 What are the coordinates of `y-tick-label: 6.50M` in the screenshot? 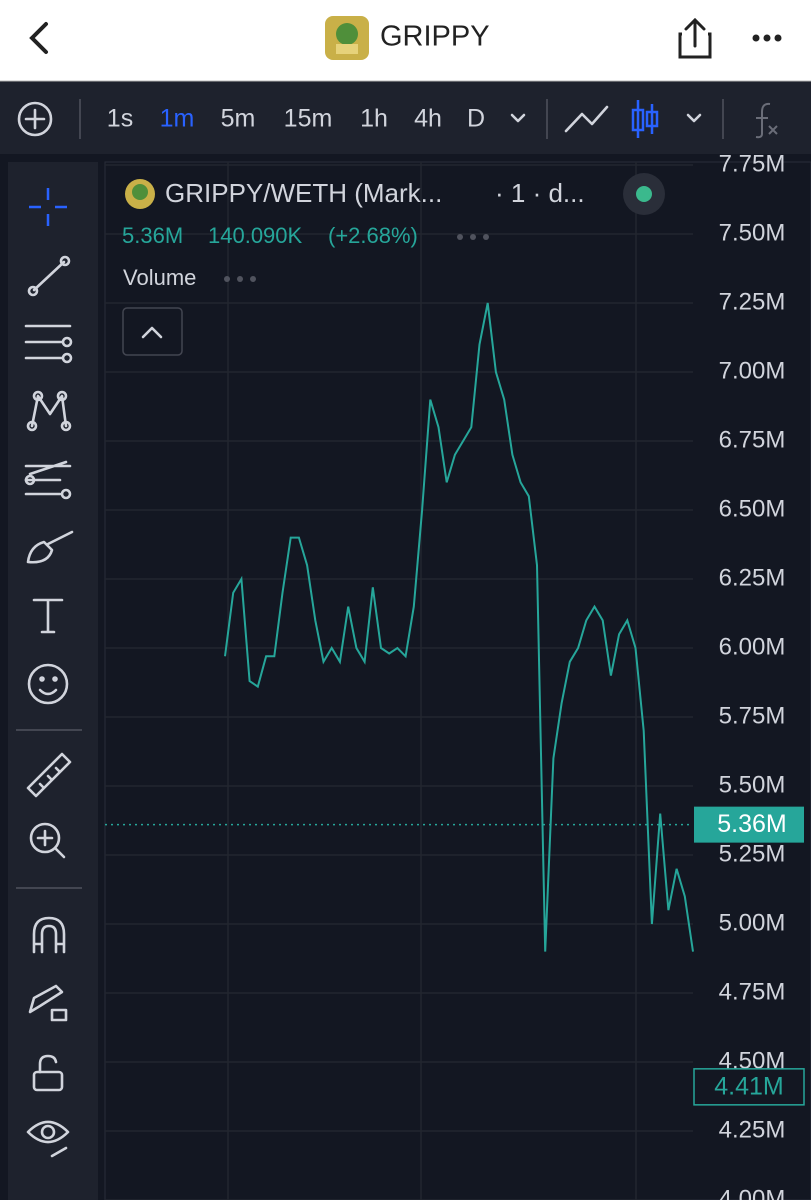 It's located at (752, 508).